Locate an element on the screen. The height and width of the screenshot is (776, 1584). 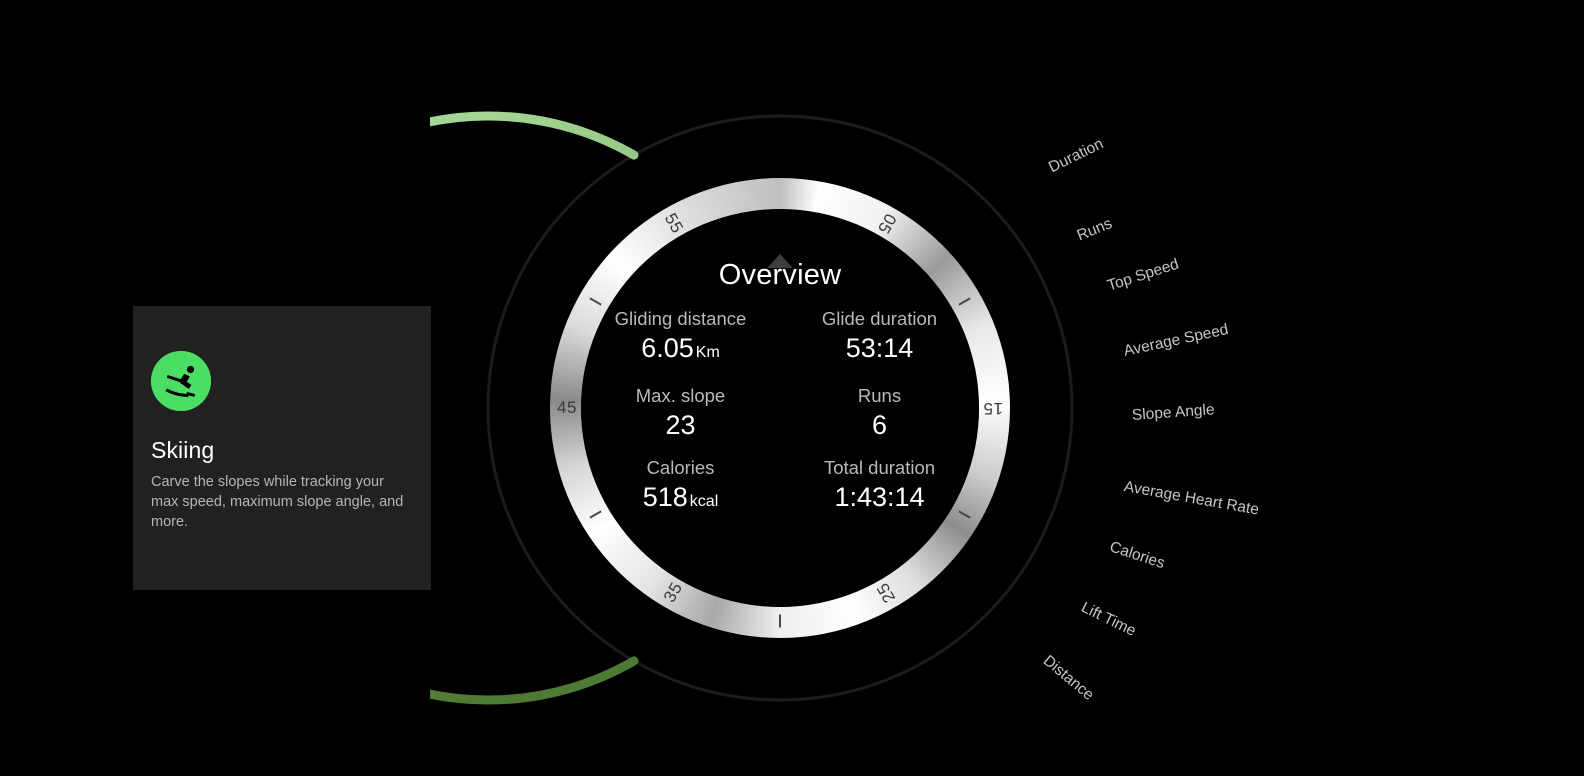
metric-value: 6.05 Km is located at coordinates (680, 348).